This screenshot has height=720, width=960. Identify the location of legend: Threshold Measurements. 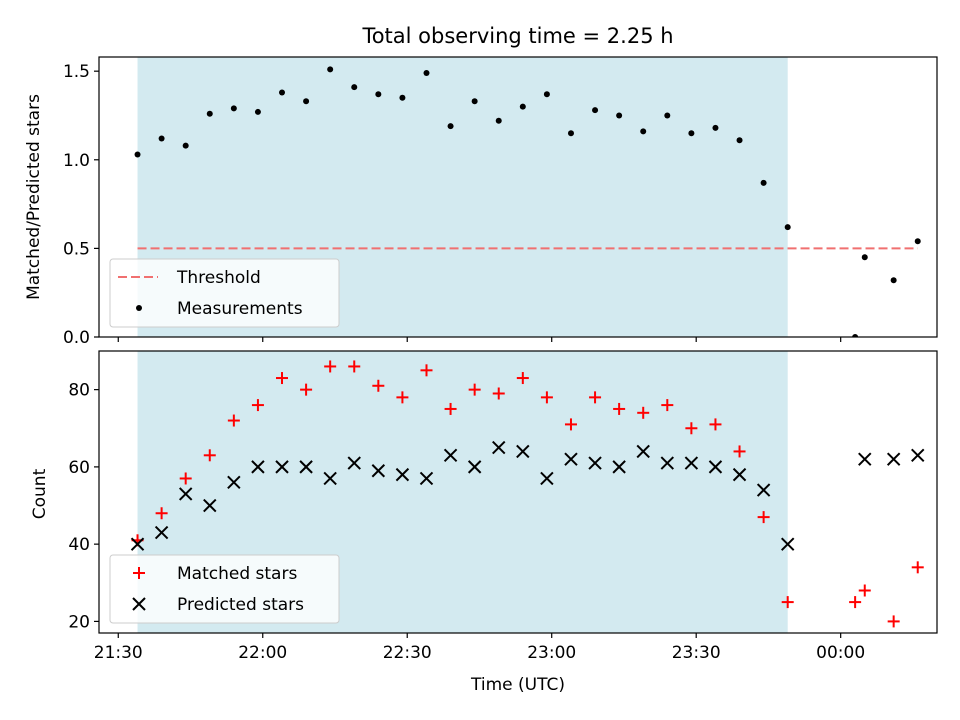
(224, 293).